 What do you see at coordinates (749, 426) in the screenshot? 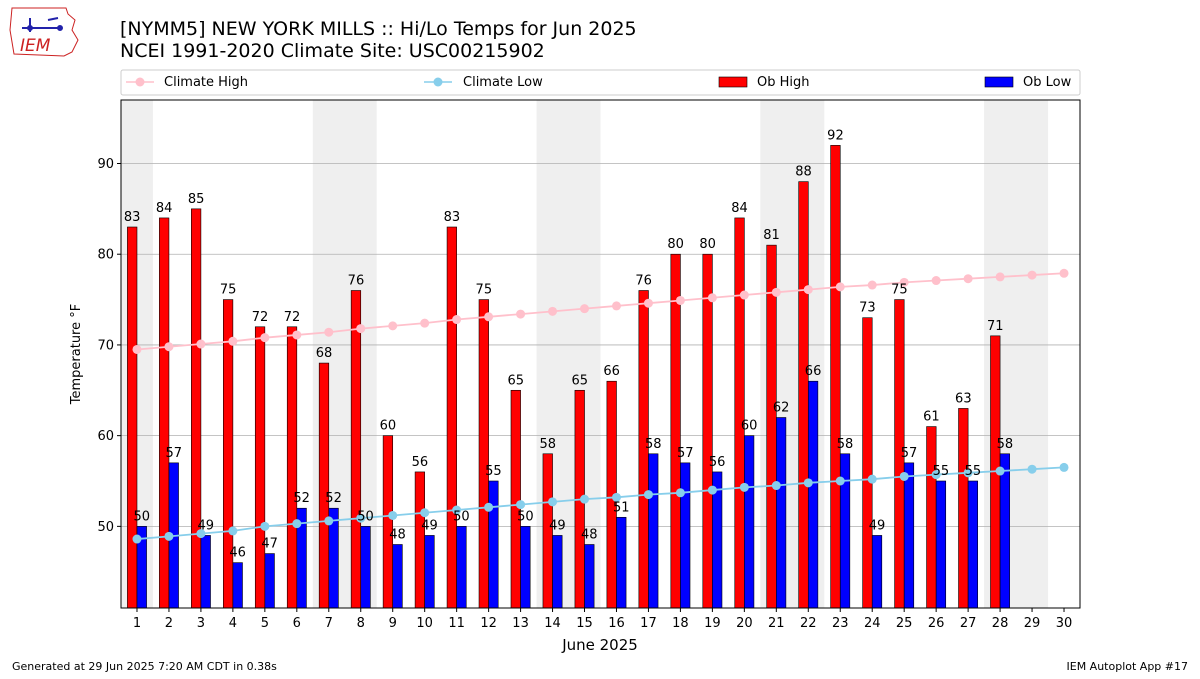
I see `ob-low-label: 60` at bounding box center [749, 426].